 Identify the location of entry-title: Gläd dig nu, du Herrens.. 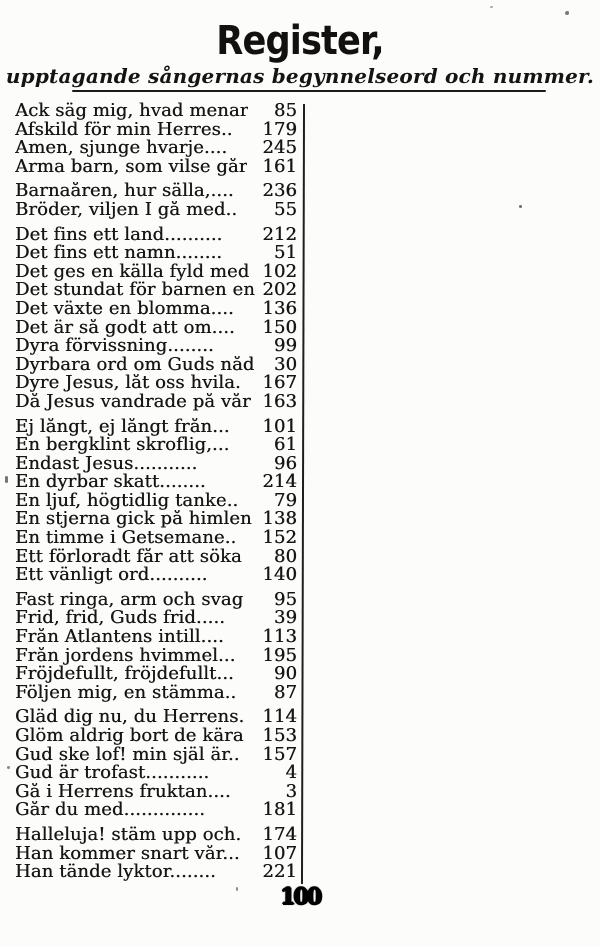
(130, 717).